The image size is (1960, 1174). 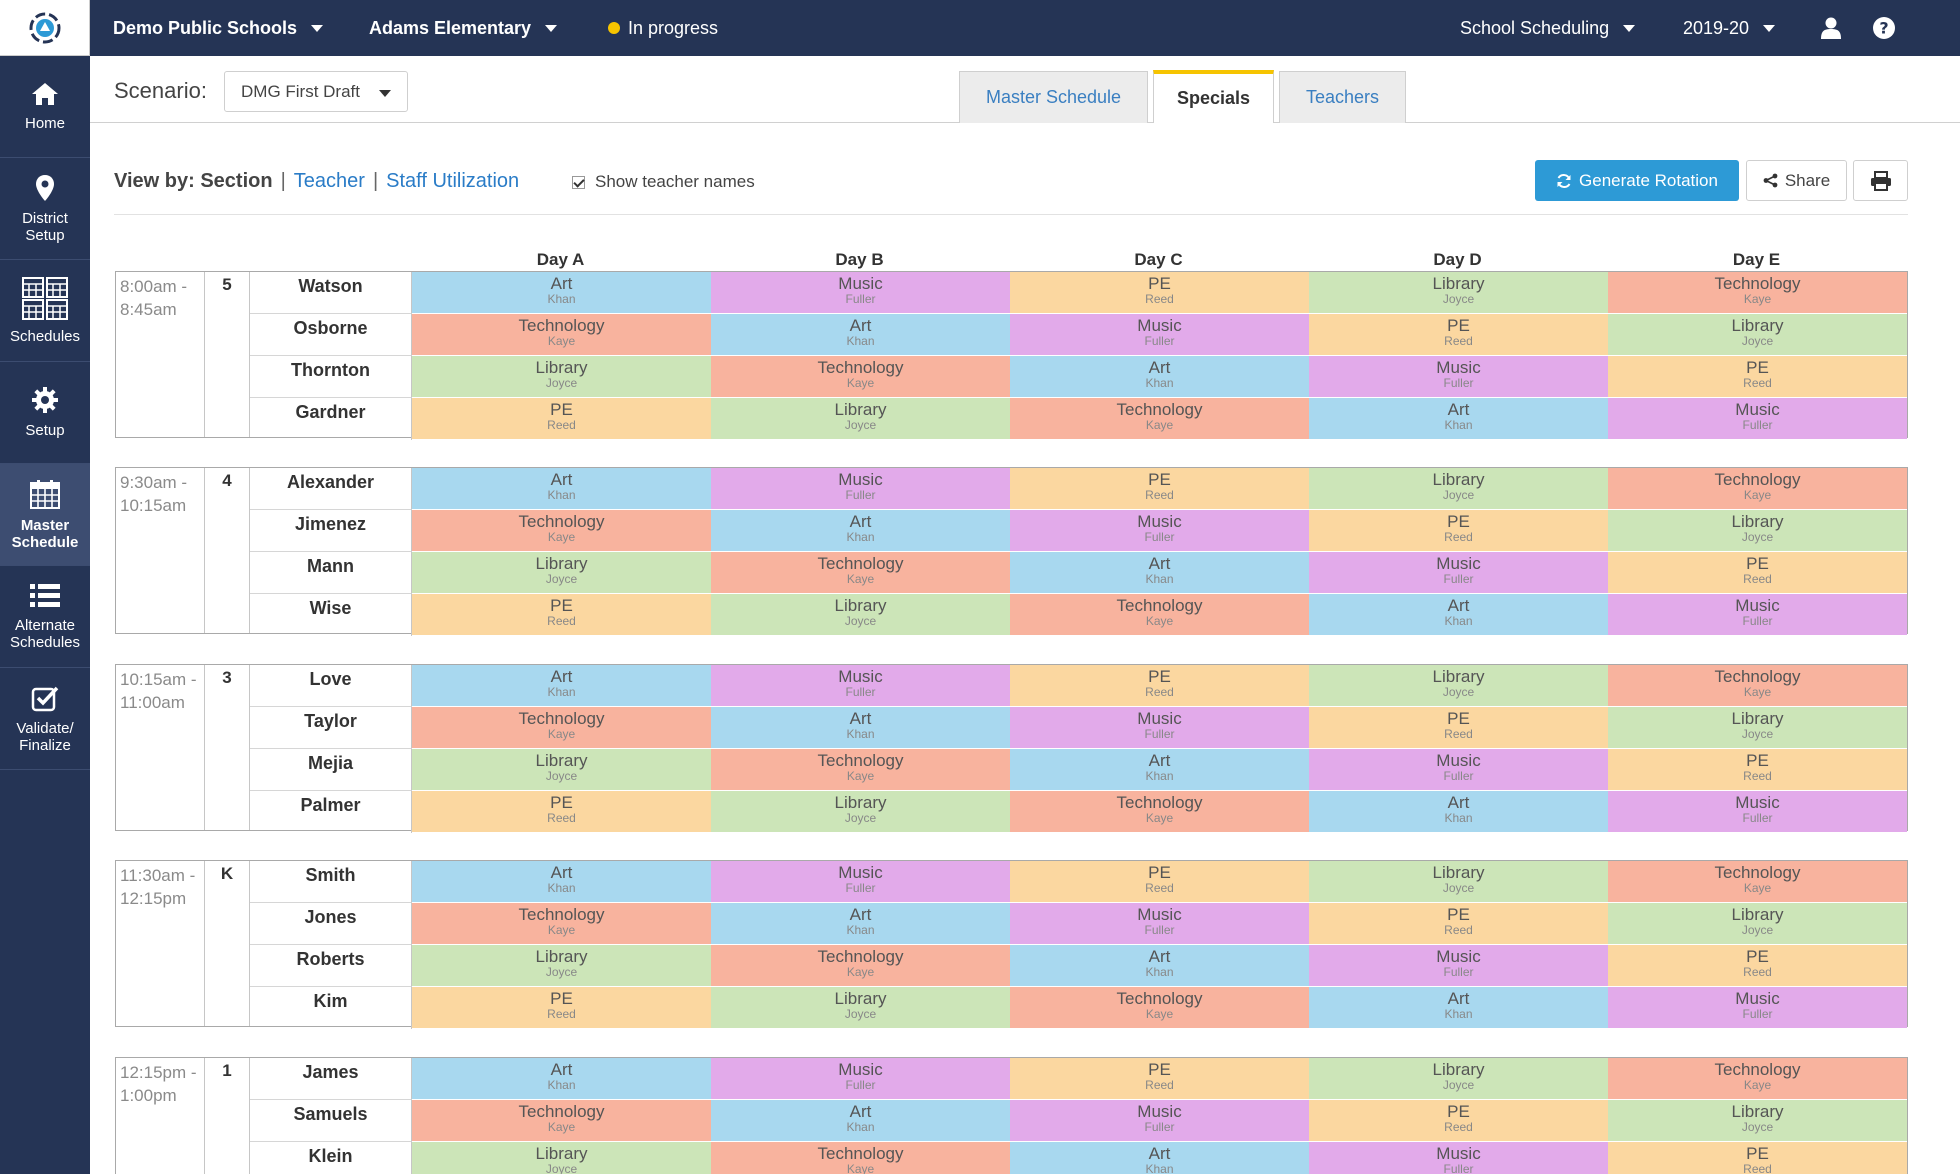 What do you see at coordinates (316, 91) in the screenshot?
I see `scenario-select: DMG First Draft` at bounding box center [316, 91].